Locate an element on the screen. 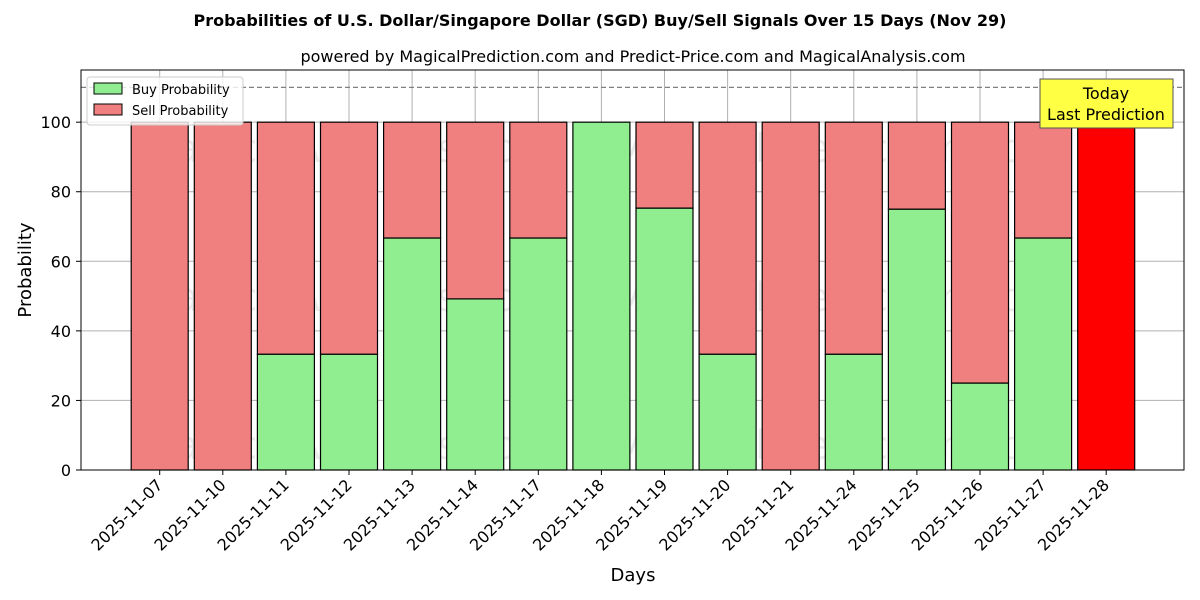 This screenshot has height=600, width=1200. y-tick-label: 60 is located at coordinates (61, 261).